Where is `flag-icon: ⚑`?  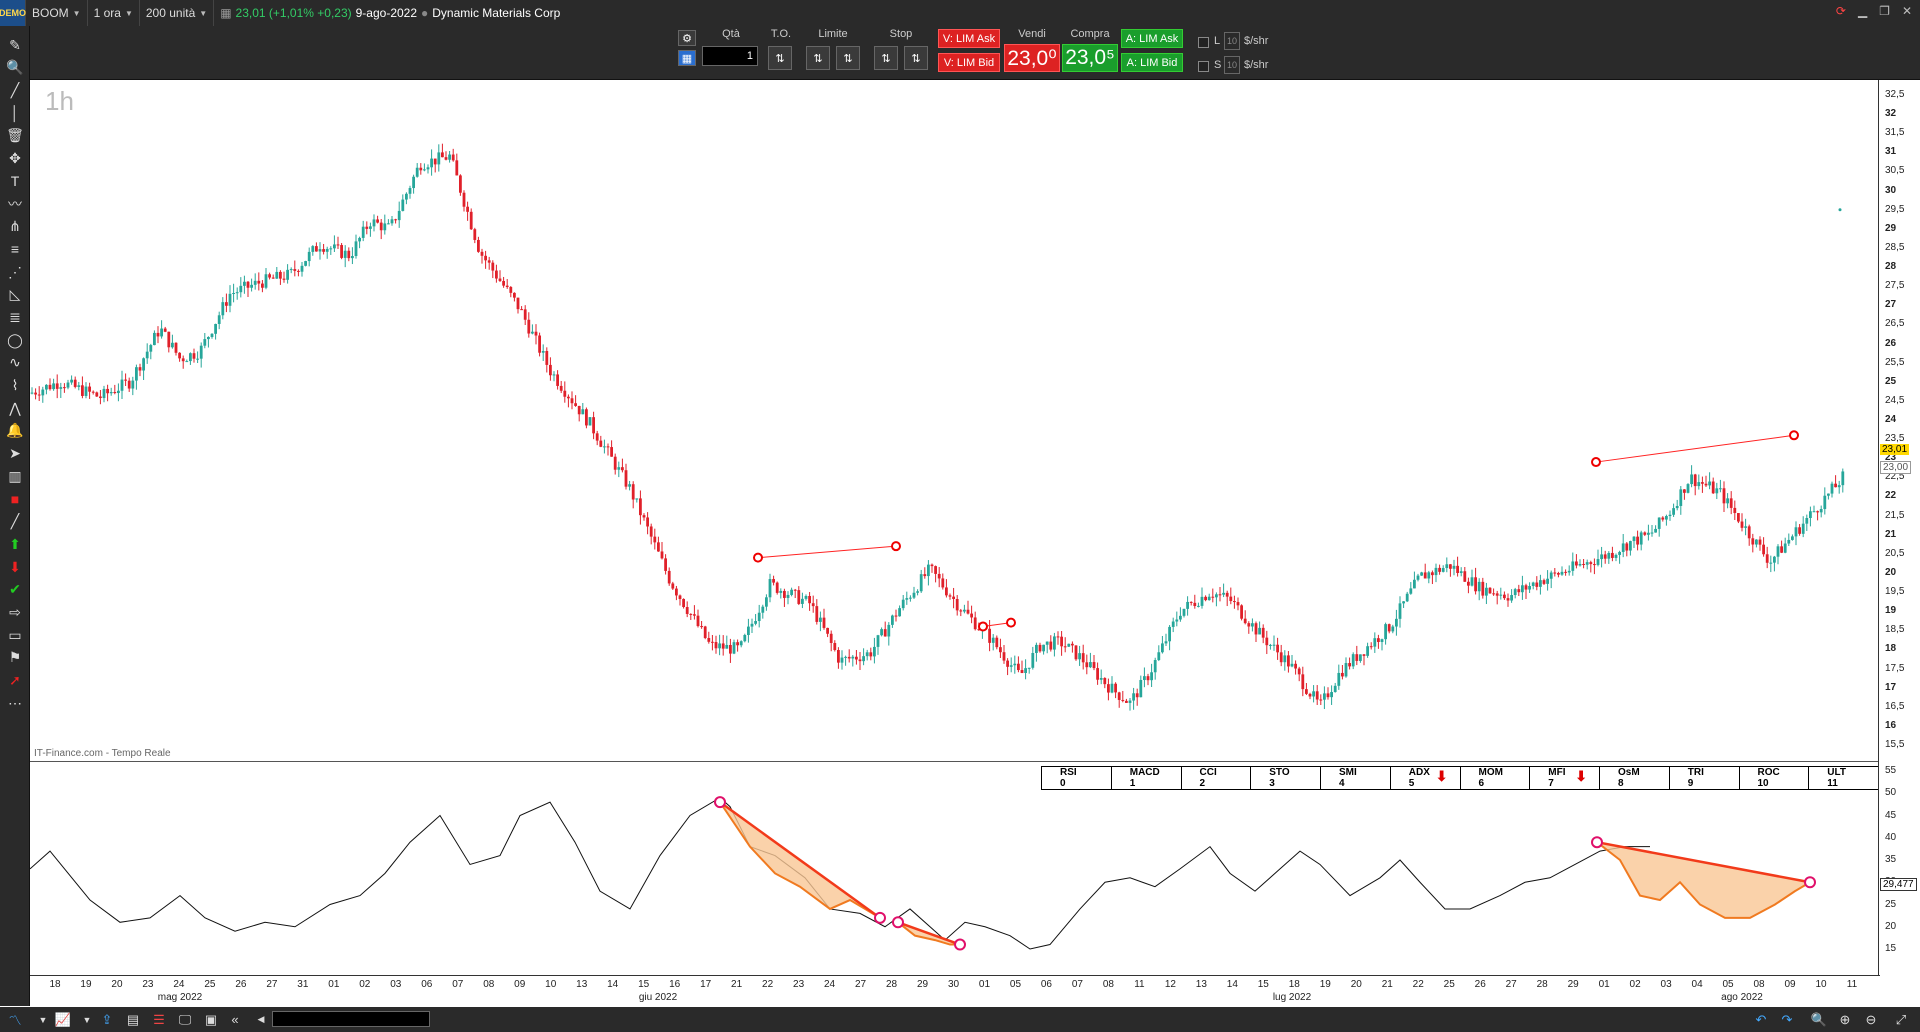
flag-icon: ⚑ is located at coordinates (15, 657).